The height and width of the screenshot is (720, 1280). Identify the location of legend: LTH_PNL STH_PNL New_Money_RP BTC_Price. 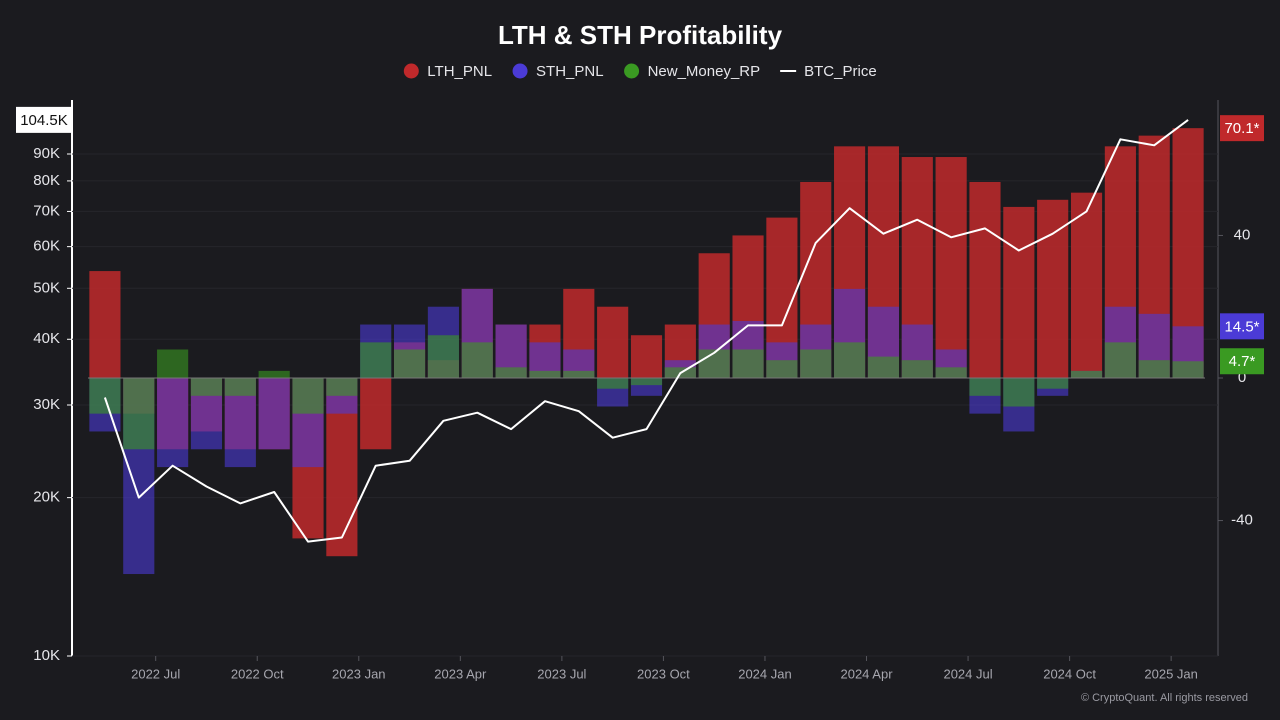
(640, 71).